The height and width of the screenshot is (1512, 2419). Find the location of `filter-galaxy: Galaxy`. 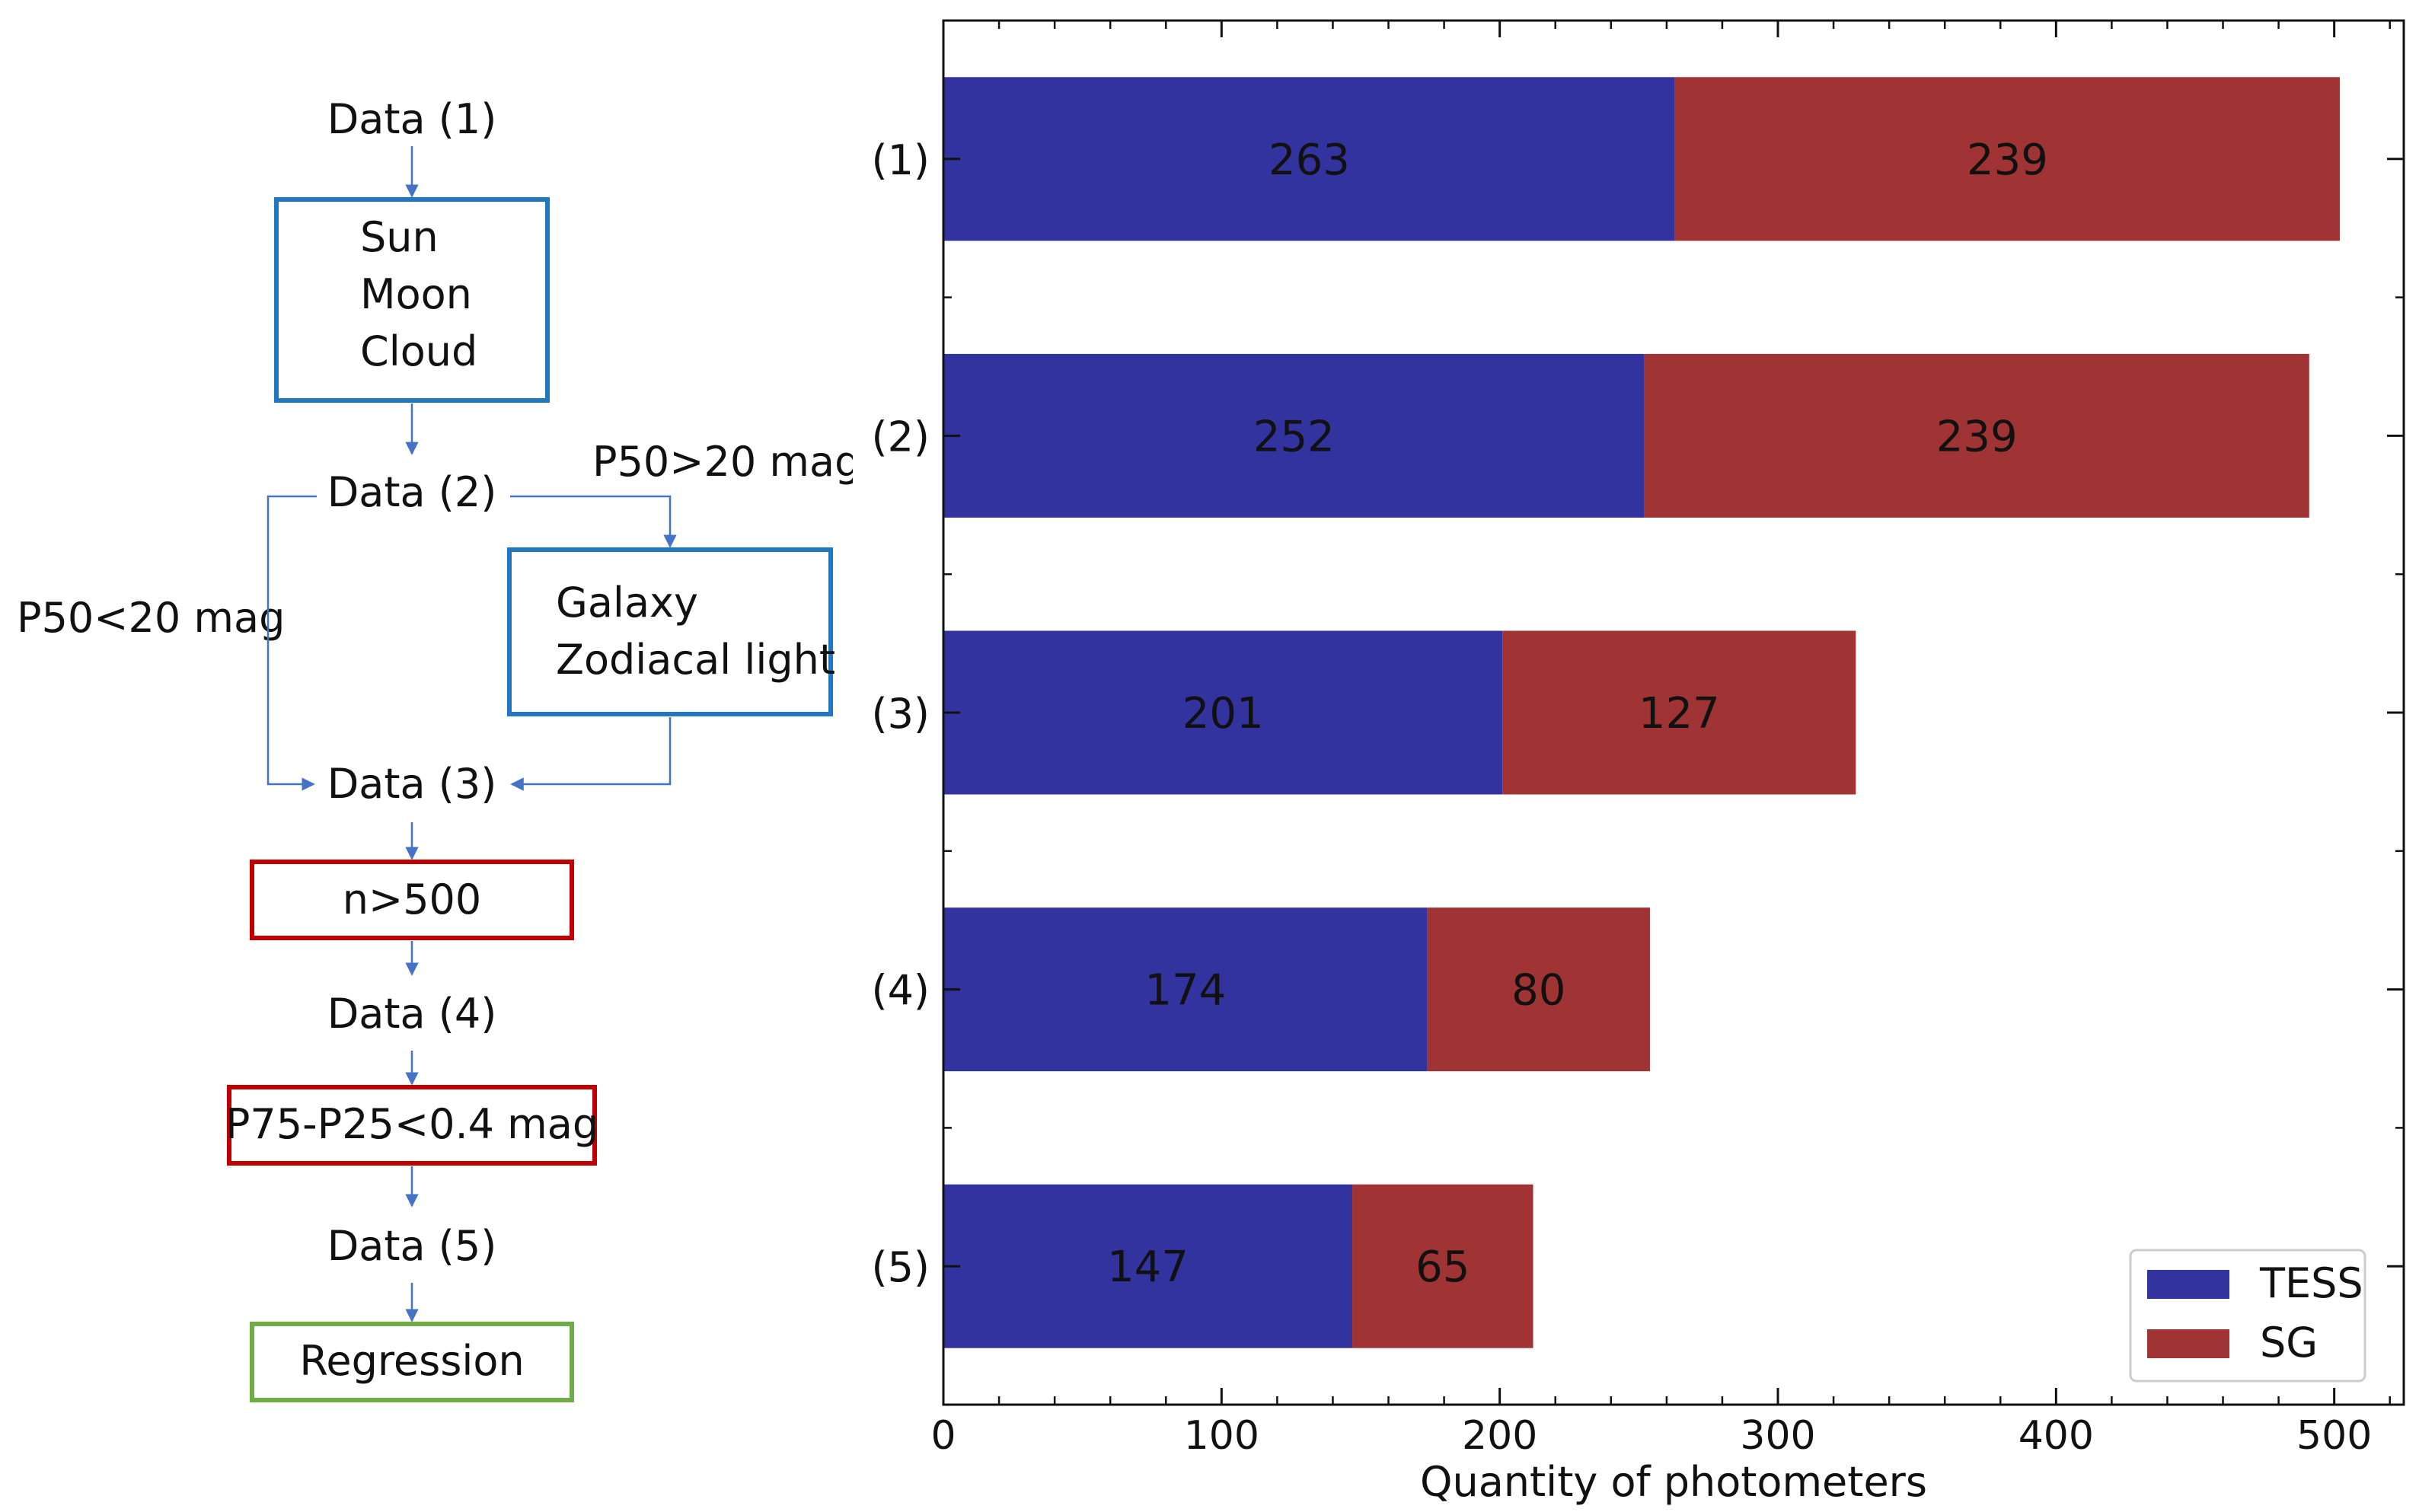

filter-galaxy: Galaxy is located at coordinates (627, 603).